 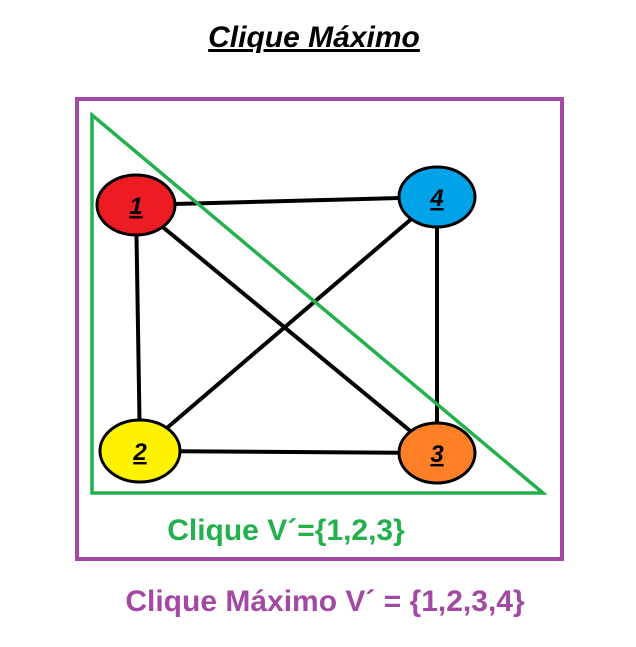 What do you see at coordinates (286, 530) in the screenshot?
I see `clique-caption: Clique V´={1,2,3}` at bounding box center [286, 530].